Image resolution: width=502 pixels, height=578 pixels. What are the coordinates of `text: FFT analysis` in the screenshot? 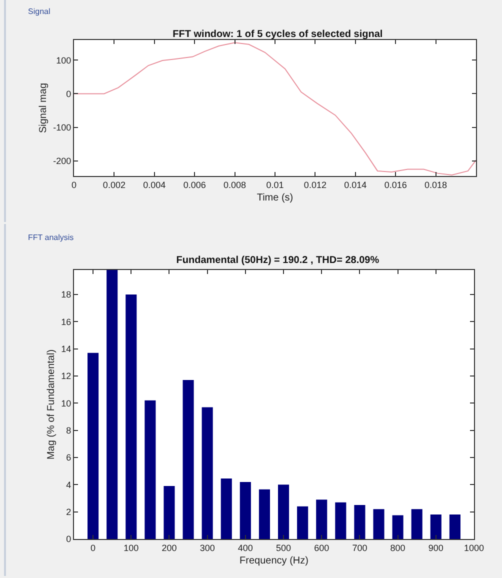 It's located at (51, 237).